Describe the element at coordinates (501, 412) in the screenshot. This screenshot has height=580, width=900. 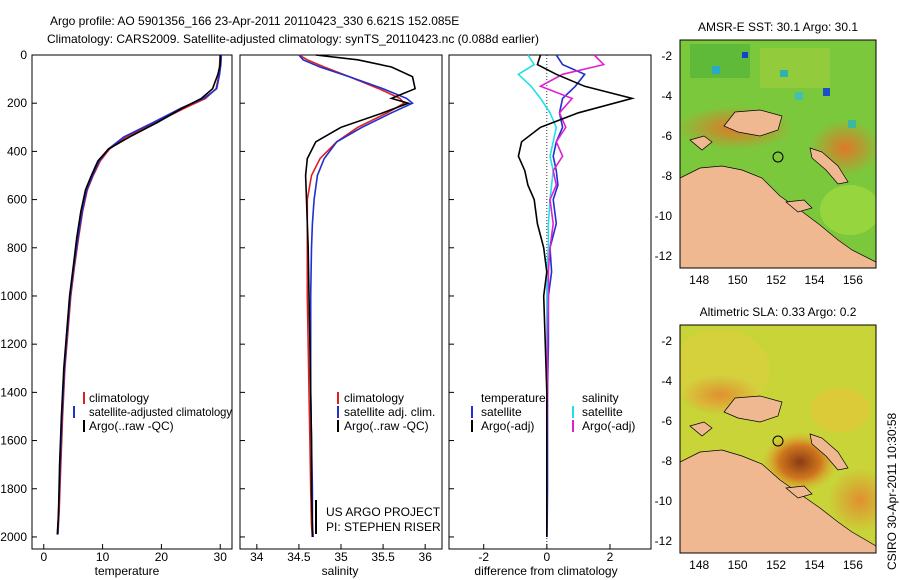
I see `legend-label: satellite` at that location.